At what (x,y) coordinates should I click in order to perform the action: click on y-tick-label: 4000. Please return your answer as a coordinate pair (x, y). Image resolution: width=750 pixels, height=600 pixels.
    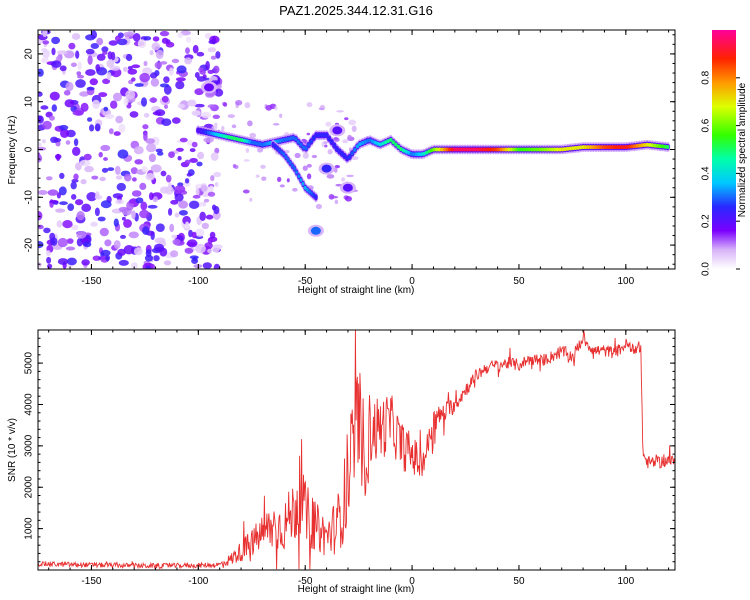
    Looking at the image, I should click on (29, 404).